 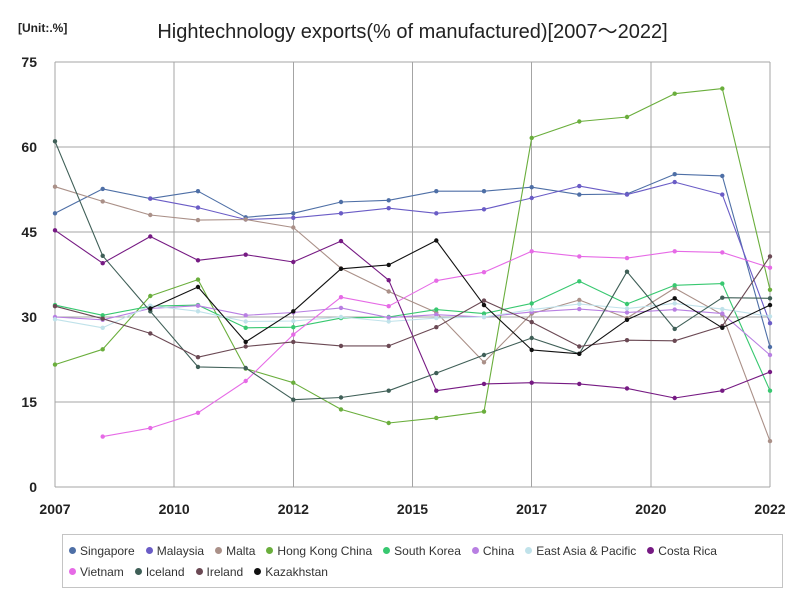 What do you see at coordinates (770, 267) in the screenshot?
I see `data-point-vietnam-2022` at bounding box center [770, 267].